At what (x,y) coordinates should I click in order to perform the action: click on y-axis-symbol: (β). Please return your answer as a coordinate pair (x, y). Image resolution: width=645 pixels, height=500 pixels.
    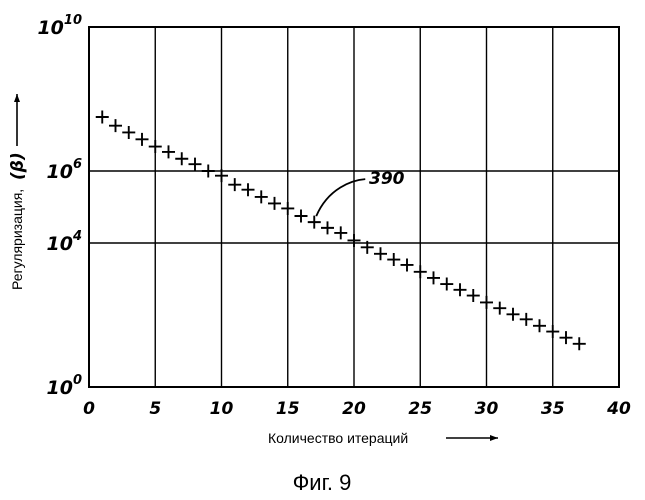
    Looking at the image, I should click on (18, 166).